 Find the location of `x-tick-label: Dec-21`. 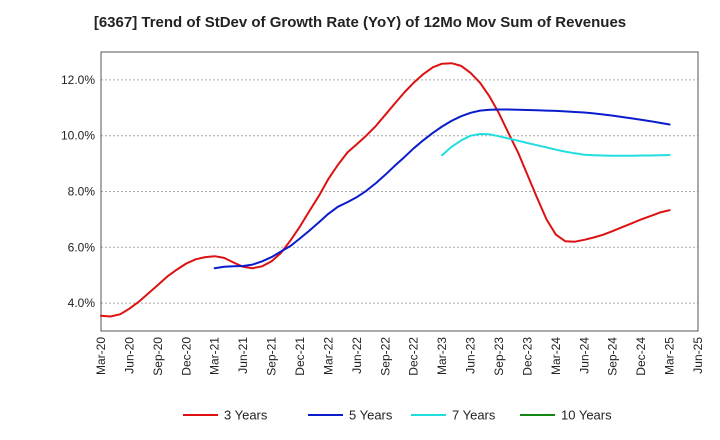

x-tick-label: Dec-21 is located at coordinates (300, 356).